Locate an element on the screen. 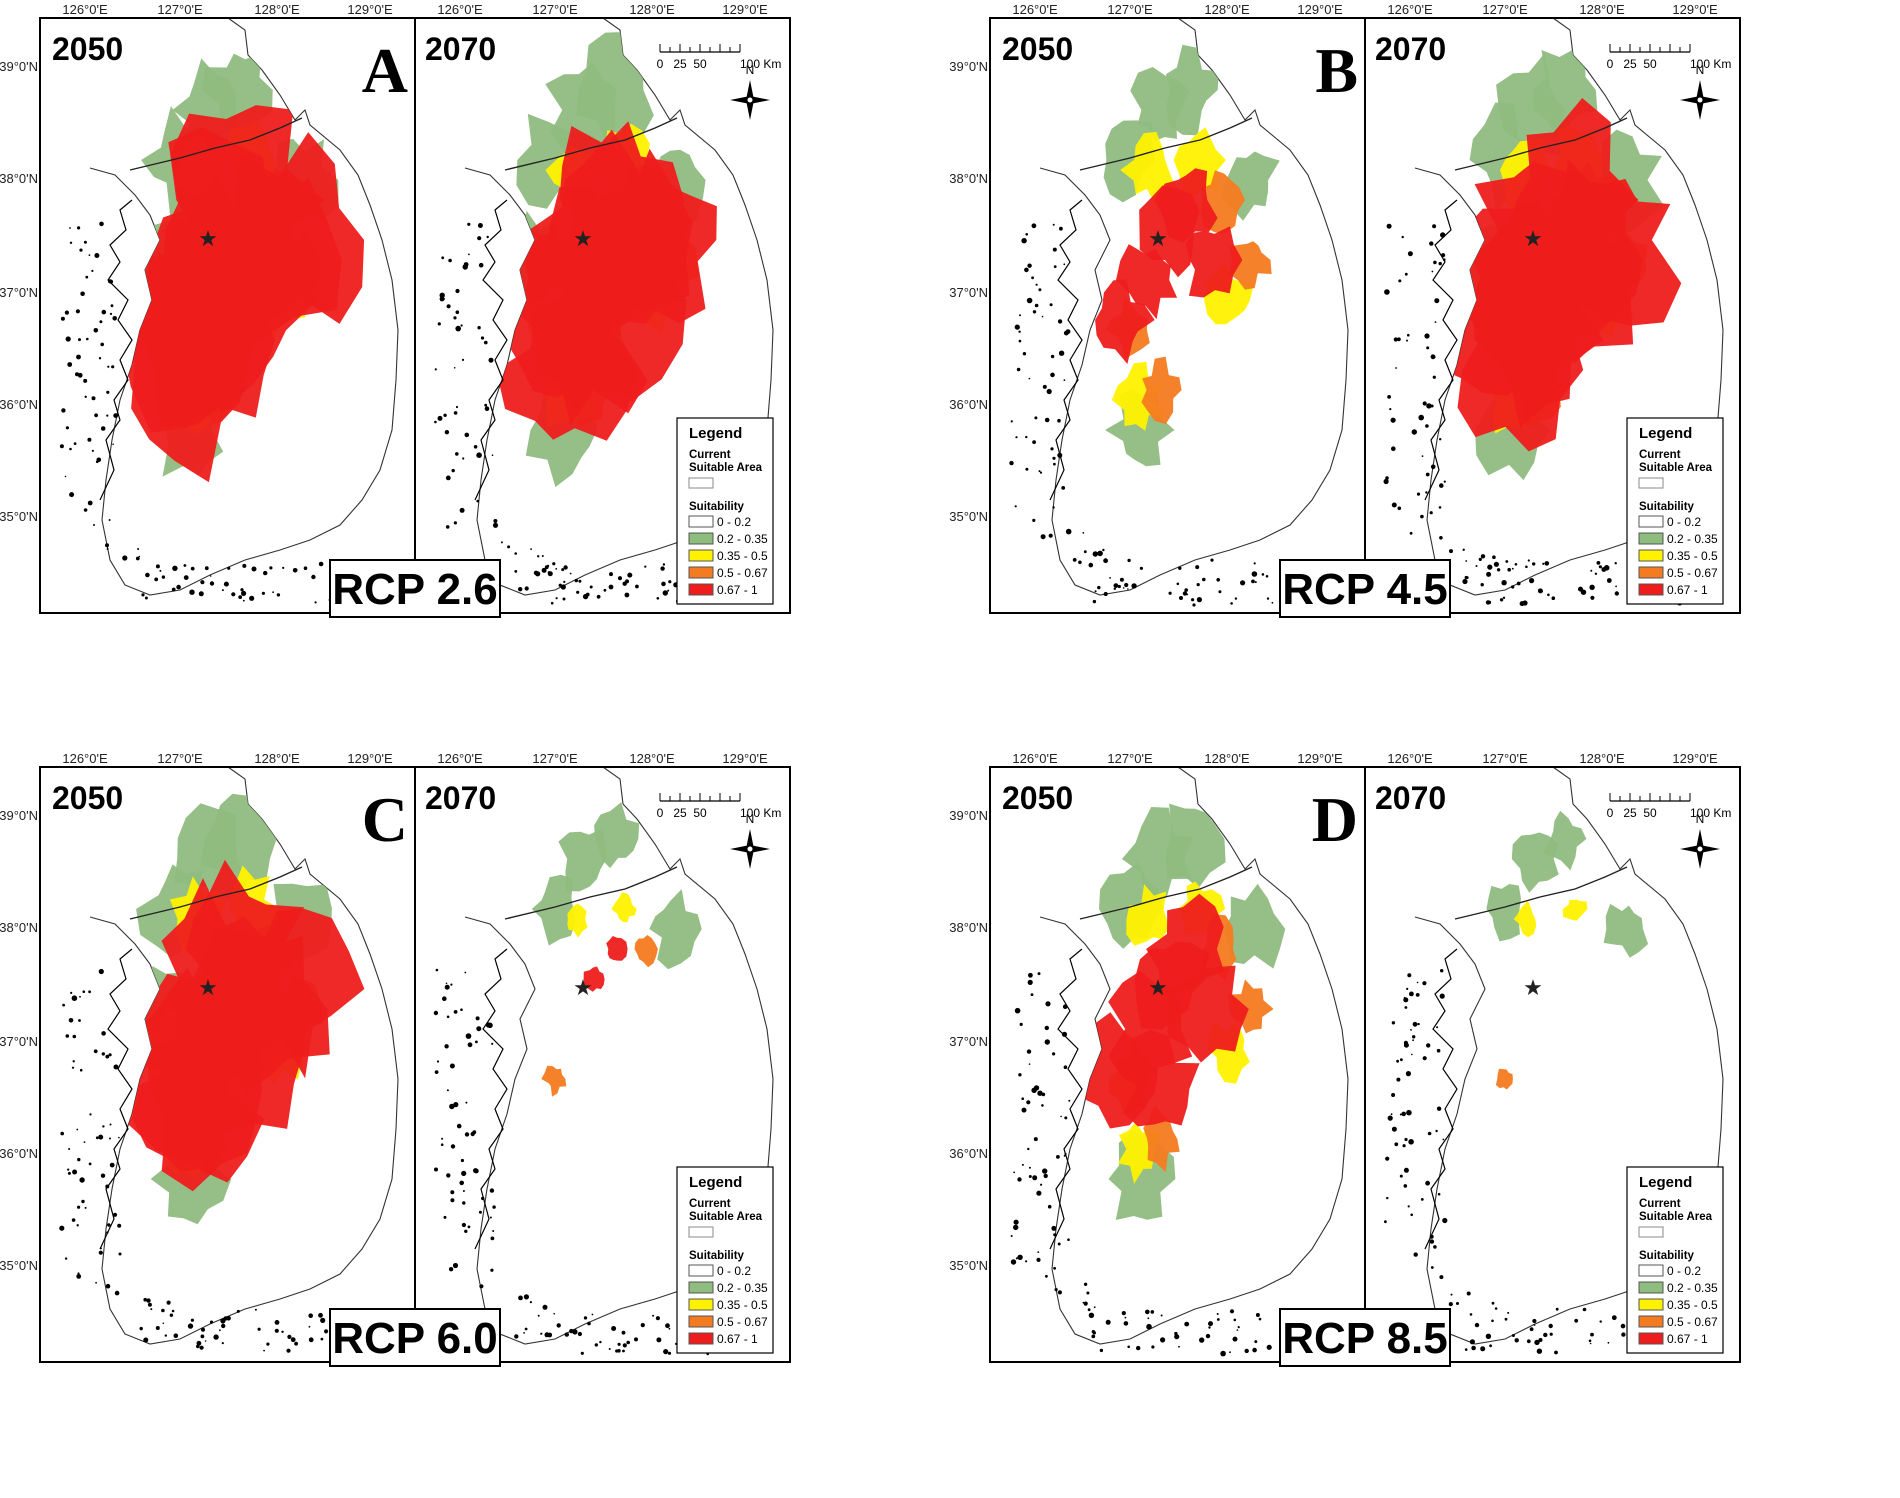 This screenshot has height=1498, width=1900. latitude-label: 36°0'N is located at coordinates (968, 404).